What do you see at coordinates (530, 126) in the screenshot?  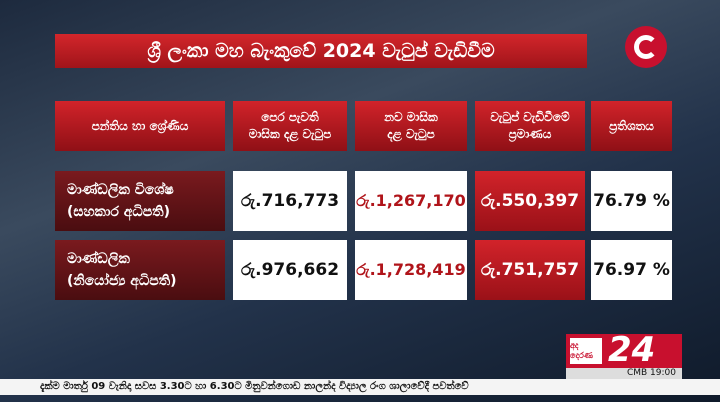 I see `column-header: වැටුප් වැඩිවීමේ ප්‍රමාණය` at bounding box center [530, 126].